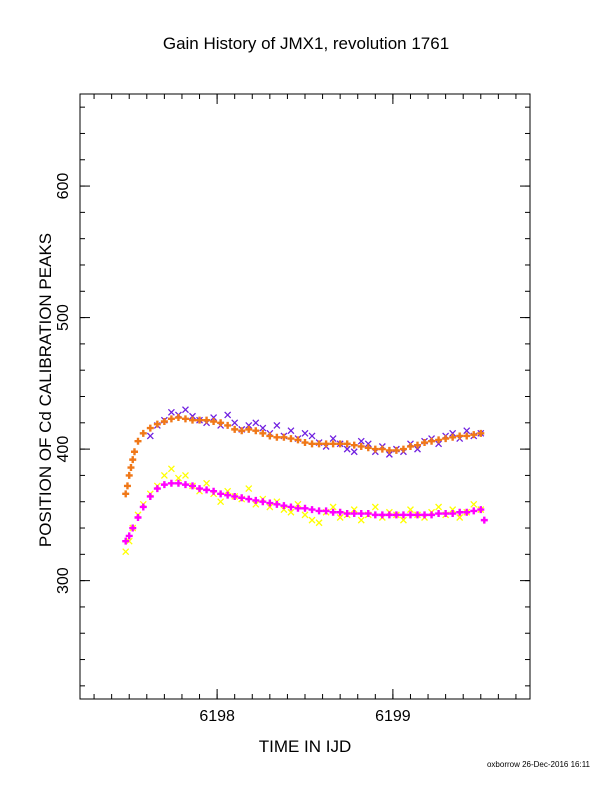  Describe the element at coordinates (63, 580) in the screenshot. I see `y-tick-label: 300` at that location.